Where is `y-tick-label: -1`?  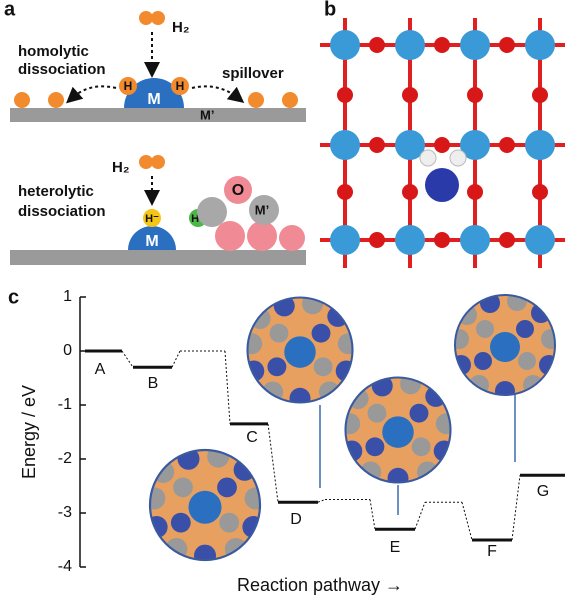 y-tick-label: -1 is located at coordinates (65, 404).